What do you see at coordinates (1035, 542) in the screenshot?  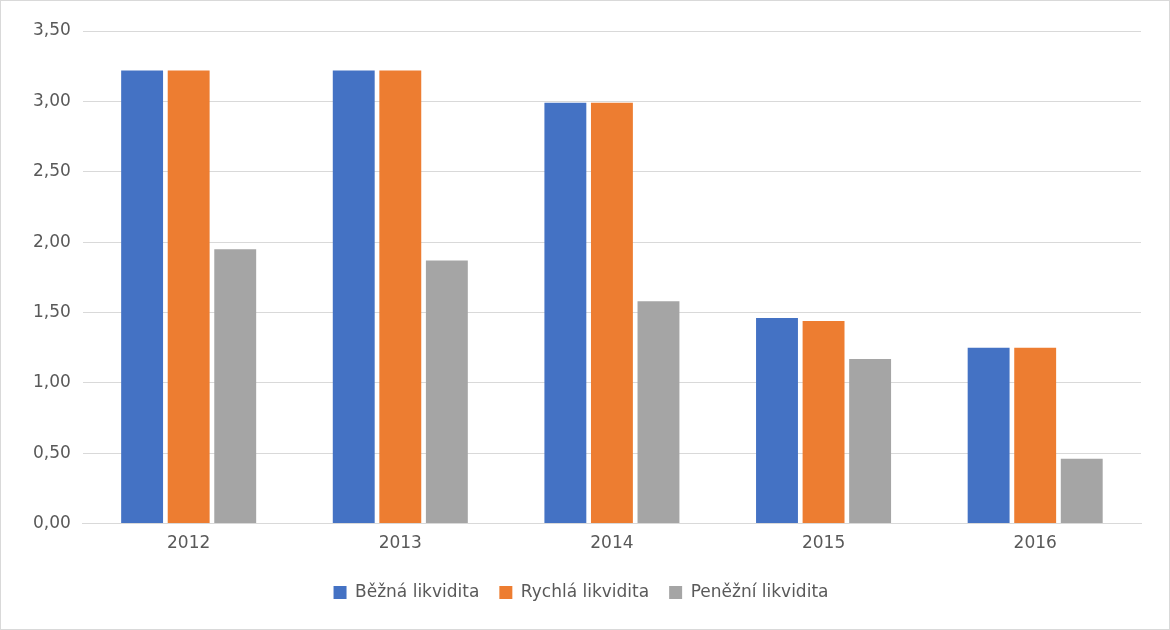 I see `x-tick-label: 2016` at bounding box center [1035, 542].